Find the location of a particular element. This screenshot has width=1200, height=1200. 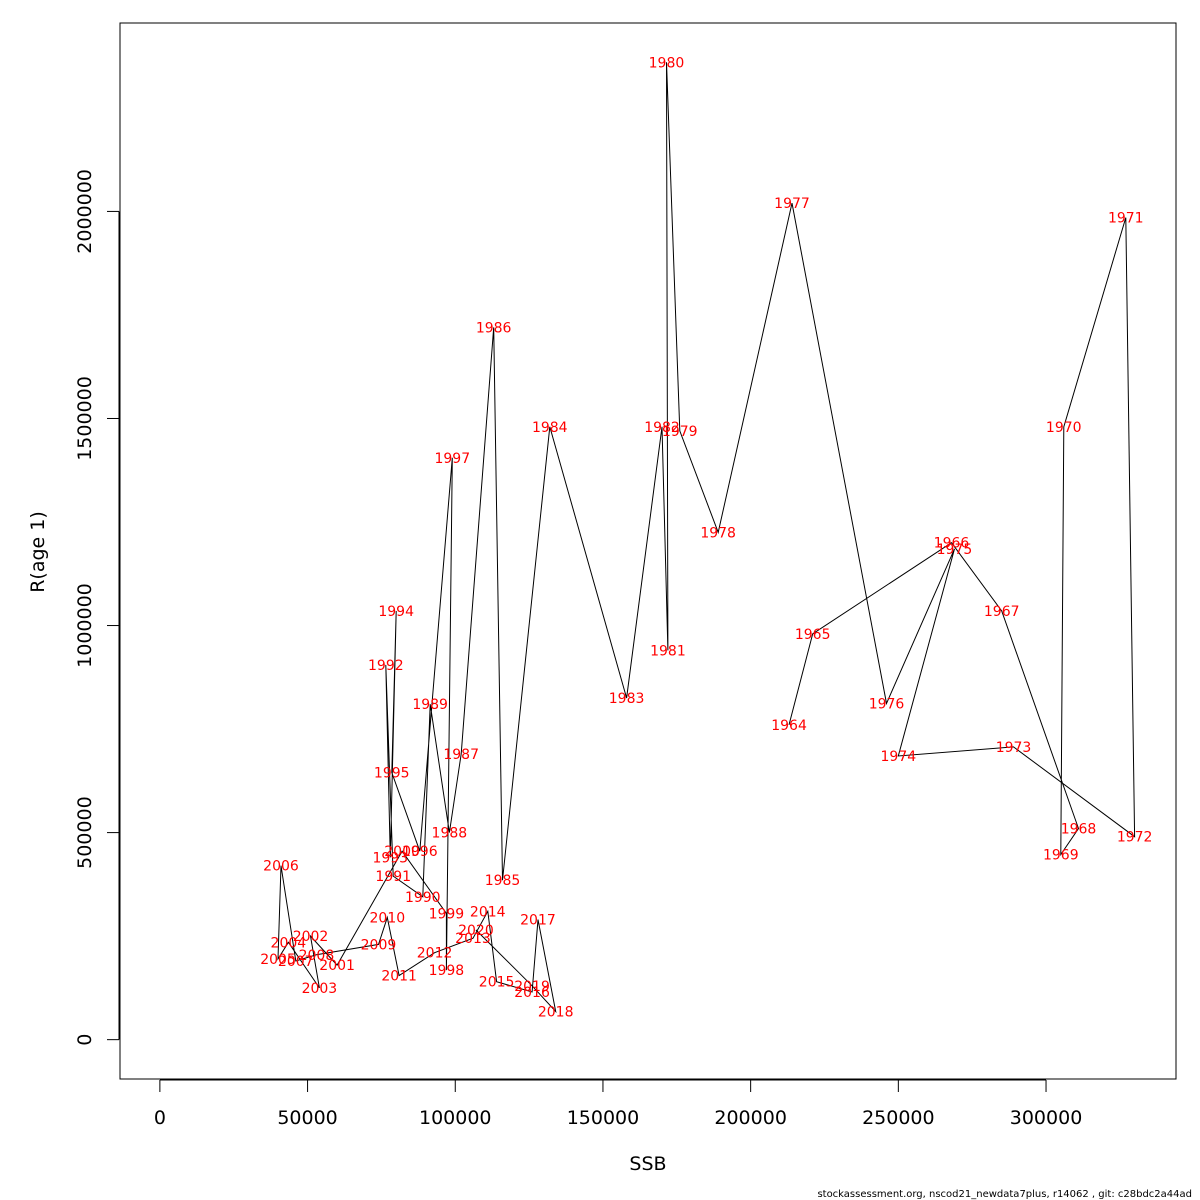

point-label: 1991 is located at coordinates (393, 877).